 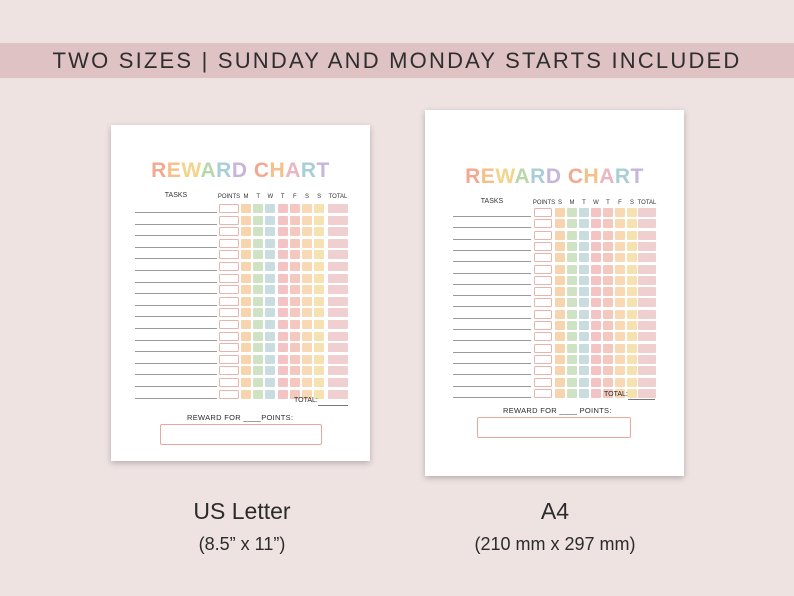 I want to click on title-letter: T, so click(x=637, y=176).